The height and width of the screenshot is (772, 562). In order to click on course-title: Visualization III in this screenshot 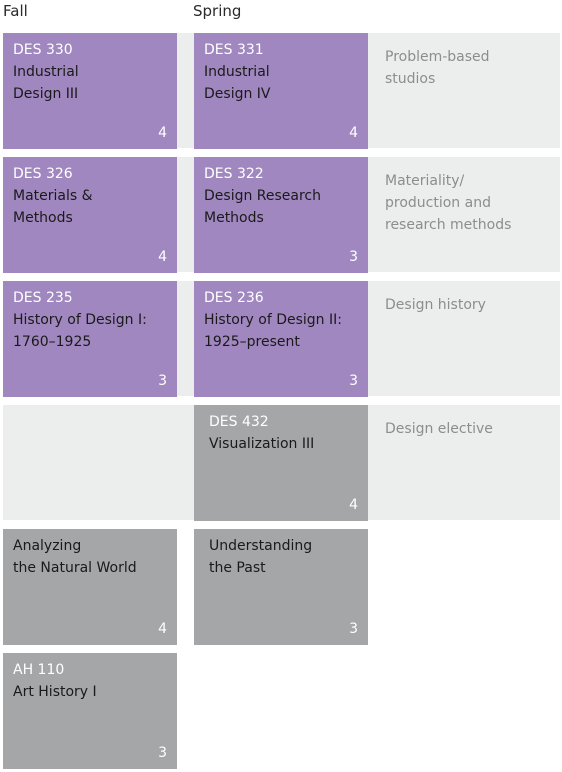, I will do `click(262, 444)`.